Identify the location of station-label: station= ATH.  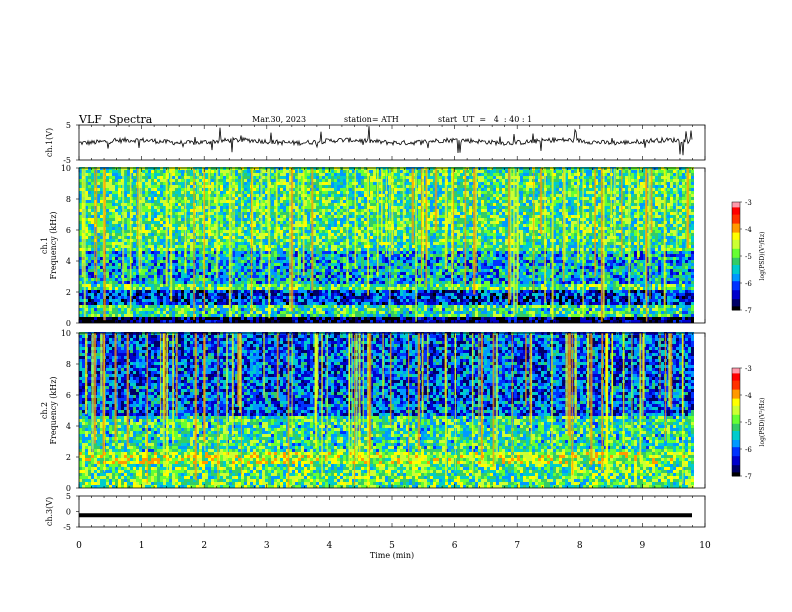
(371, 119).